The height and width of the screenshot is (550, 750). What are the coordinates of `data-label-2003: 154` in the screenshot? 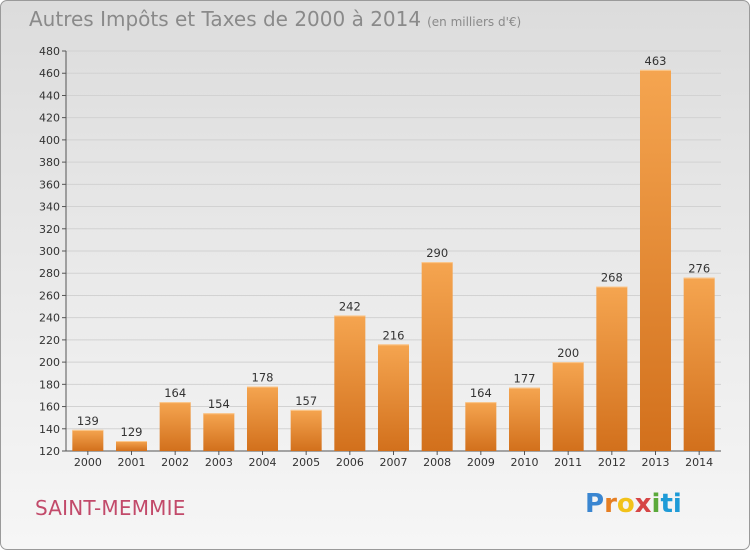 It's located at (219, 404).